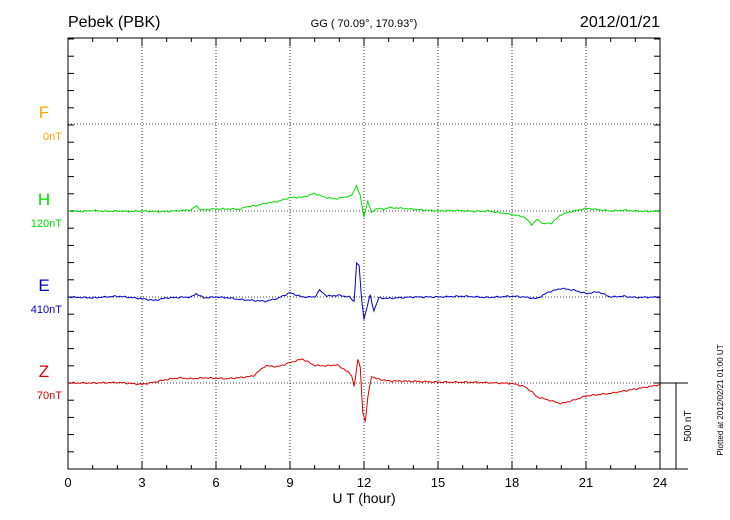 Image resolution: width=730 pixels, height=520 pixels. I want to click on channel-offset-e: 410nT, so click(46, 310).